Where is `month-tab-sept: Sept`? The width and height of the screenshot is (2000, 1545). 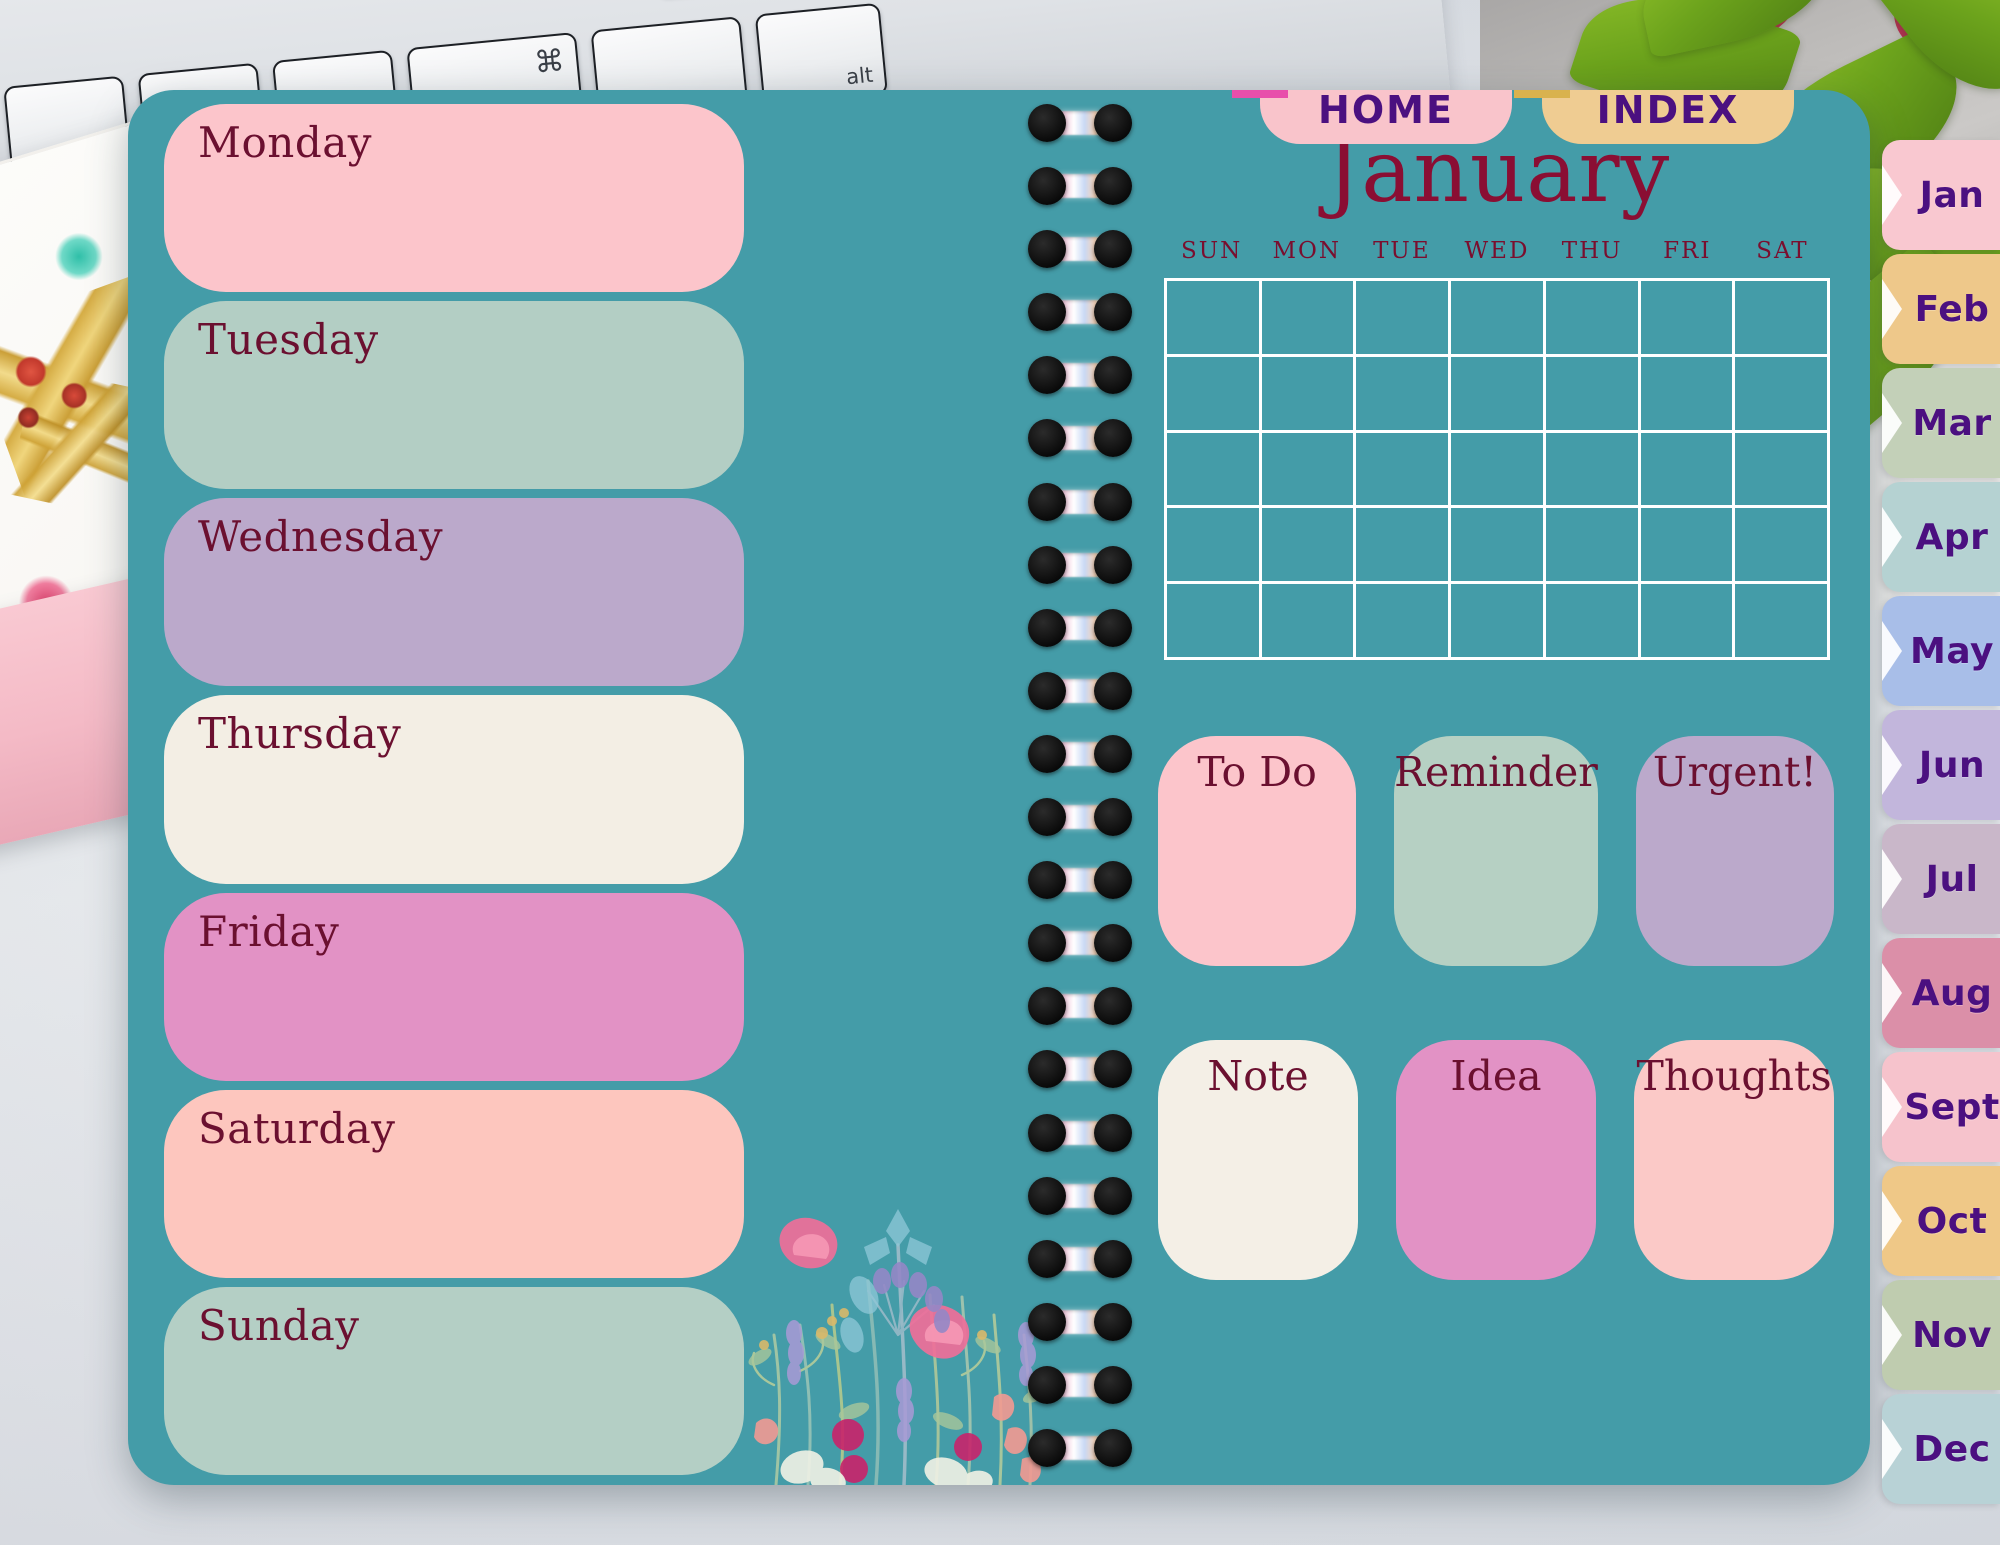
month-tab-sept: Sept is located at coordinates (1941, 1107).